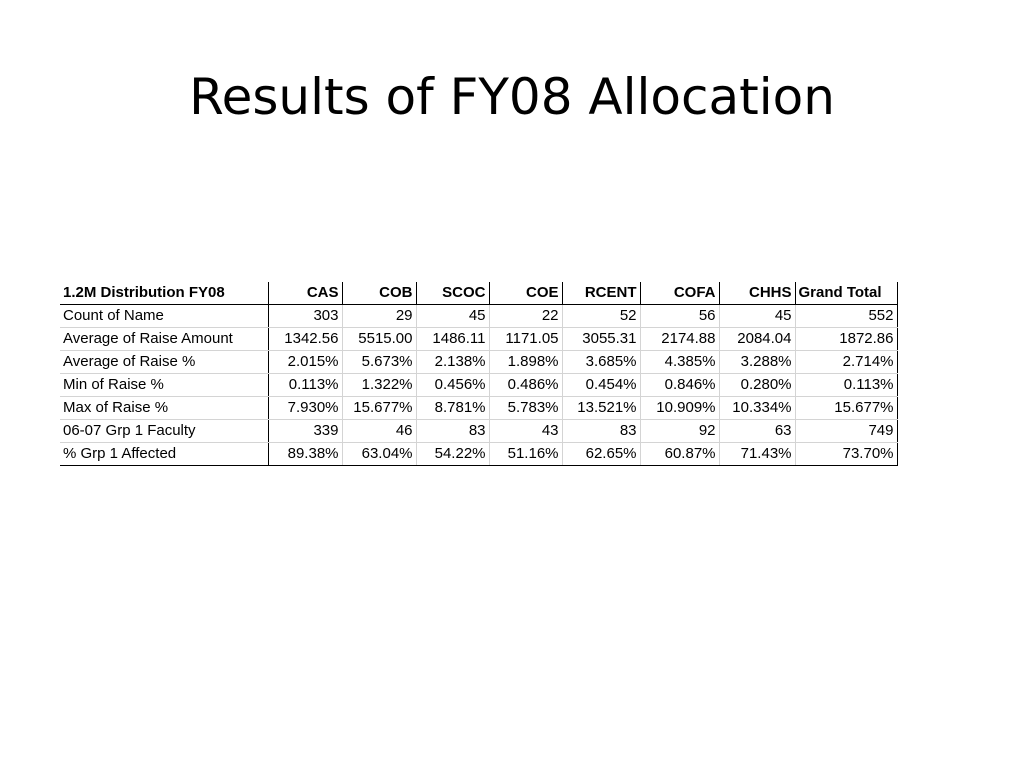 The image size is (1024, 768). What do you see at coordinates (305, 339) in the screenshot?
I see `table-cell: 1342.56` at bounding box center [305, 339].